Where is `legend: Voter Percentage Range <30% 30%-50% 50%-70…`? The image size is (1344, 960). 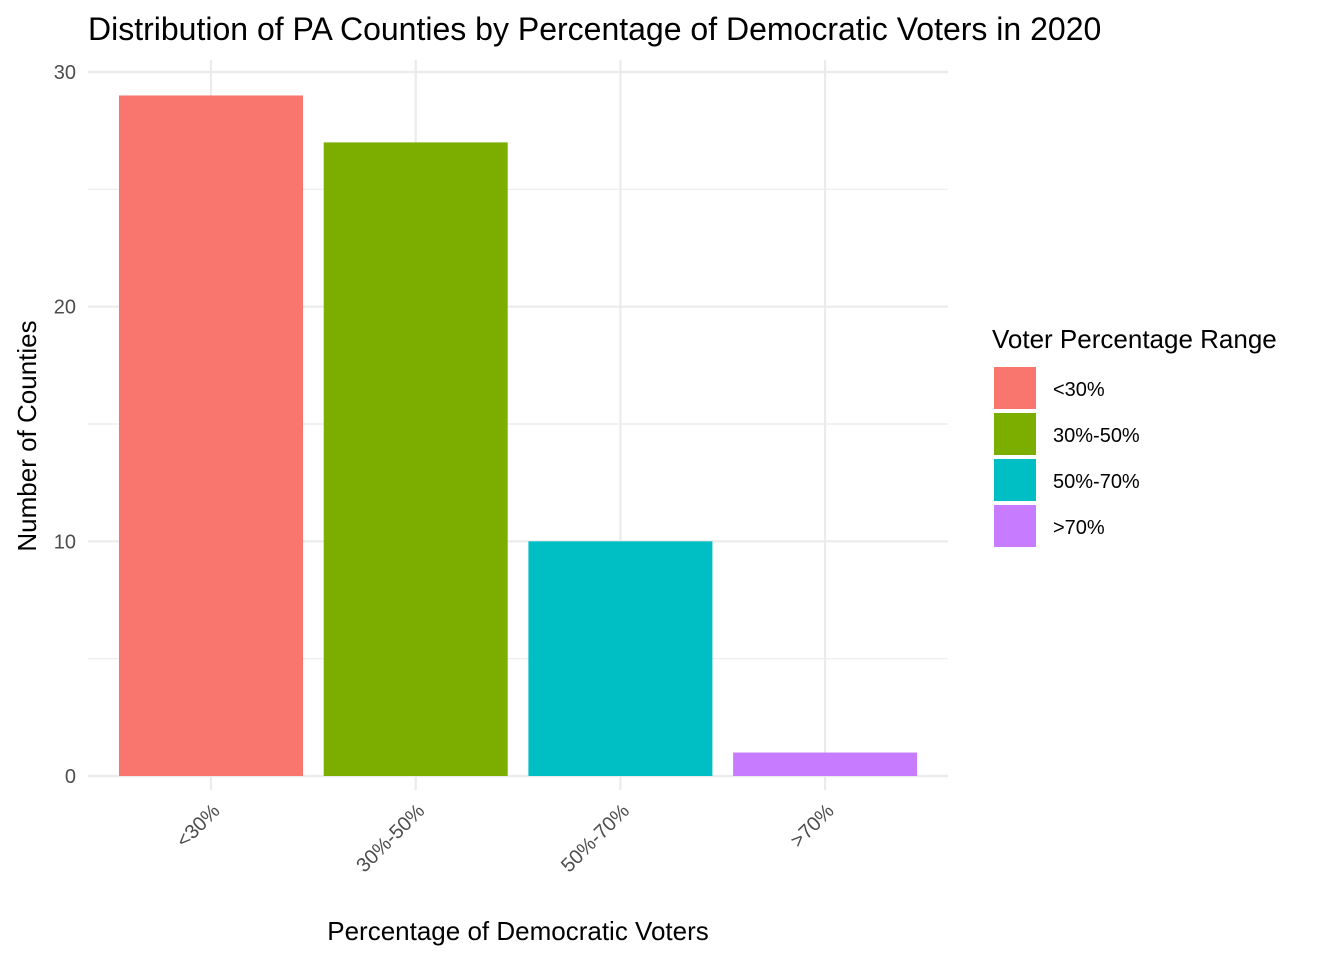
legend: Voter Percentage Range <30% 30%-50% 50%-70… is located at coordinates (1134, 435).